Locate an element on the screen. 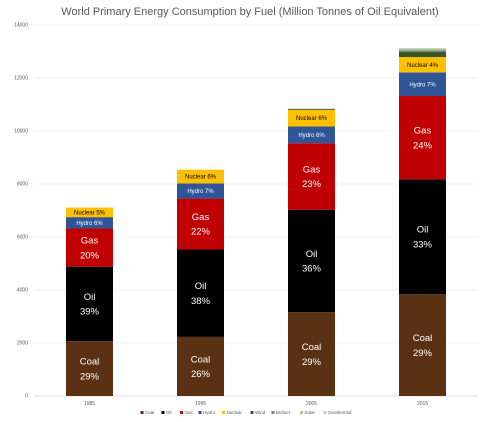 Image resolution: width=500 pixels, height=422 pixels. legend-item-hydro: Hydro is located at coordinates (207, 412).